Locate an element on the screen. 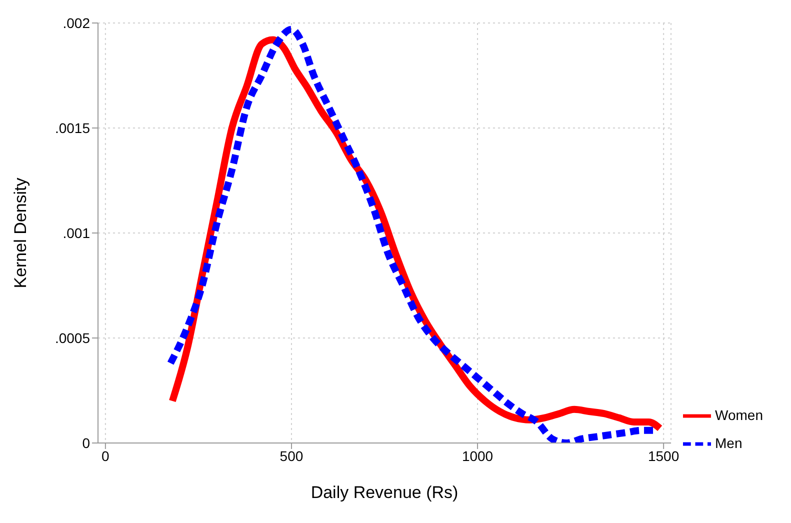 Image resolution: width=791 pixels, height=523 pixels. legend-label: Men is located at coordinates (728, 443).